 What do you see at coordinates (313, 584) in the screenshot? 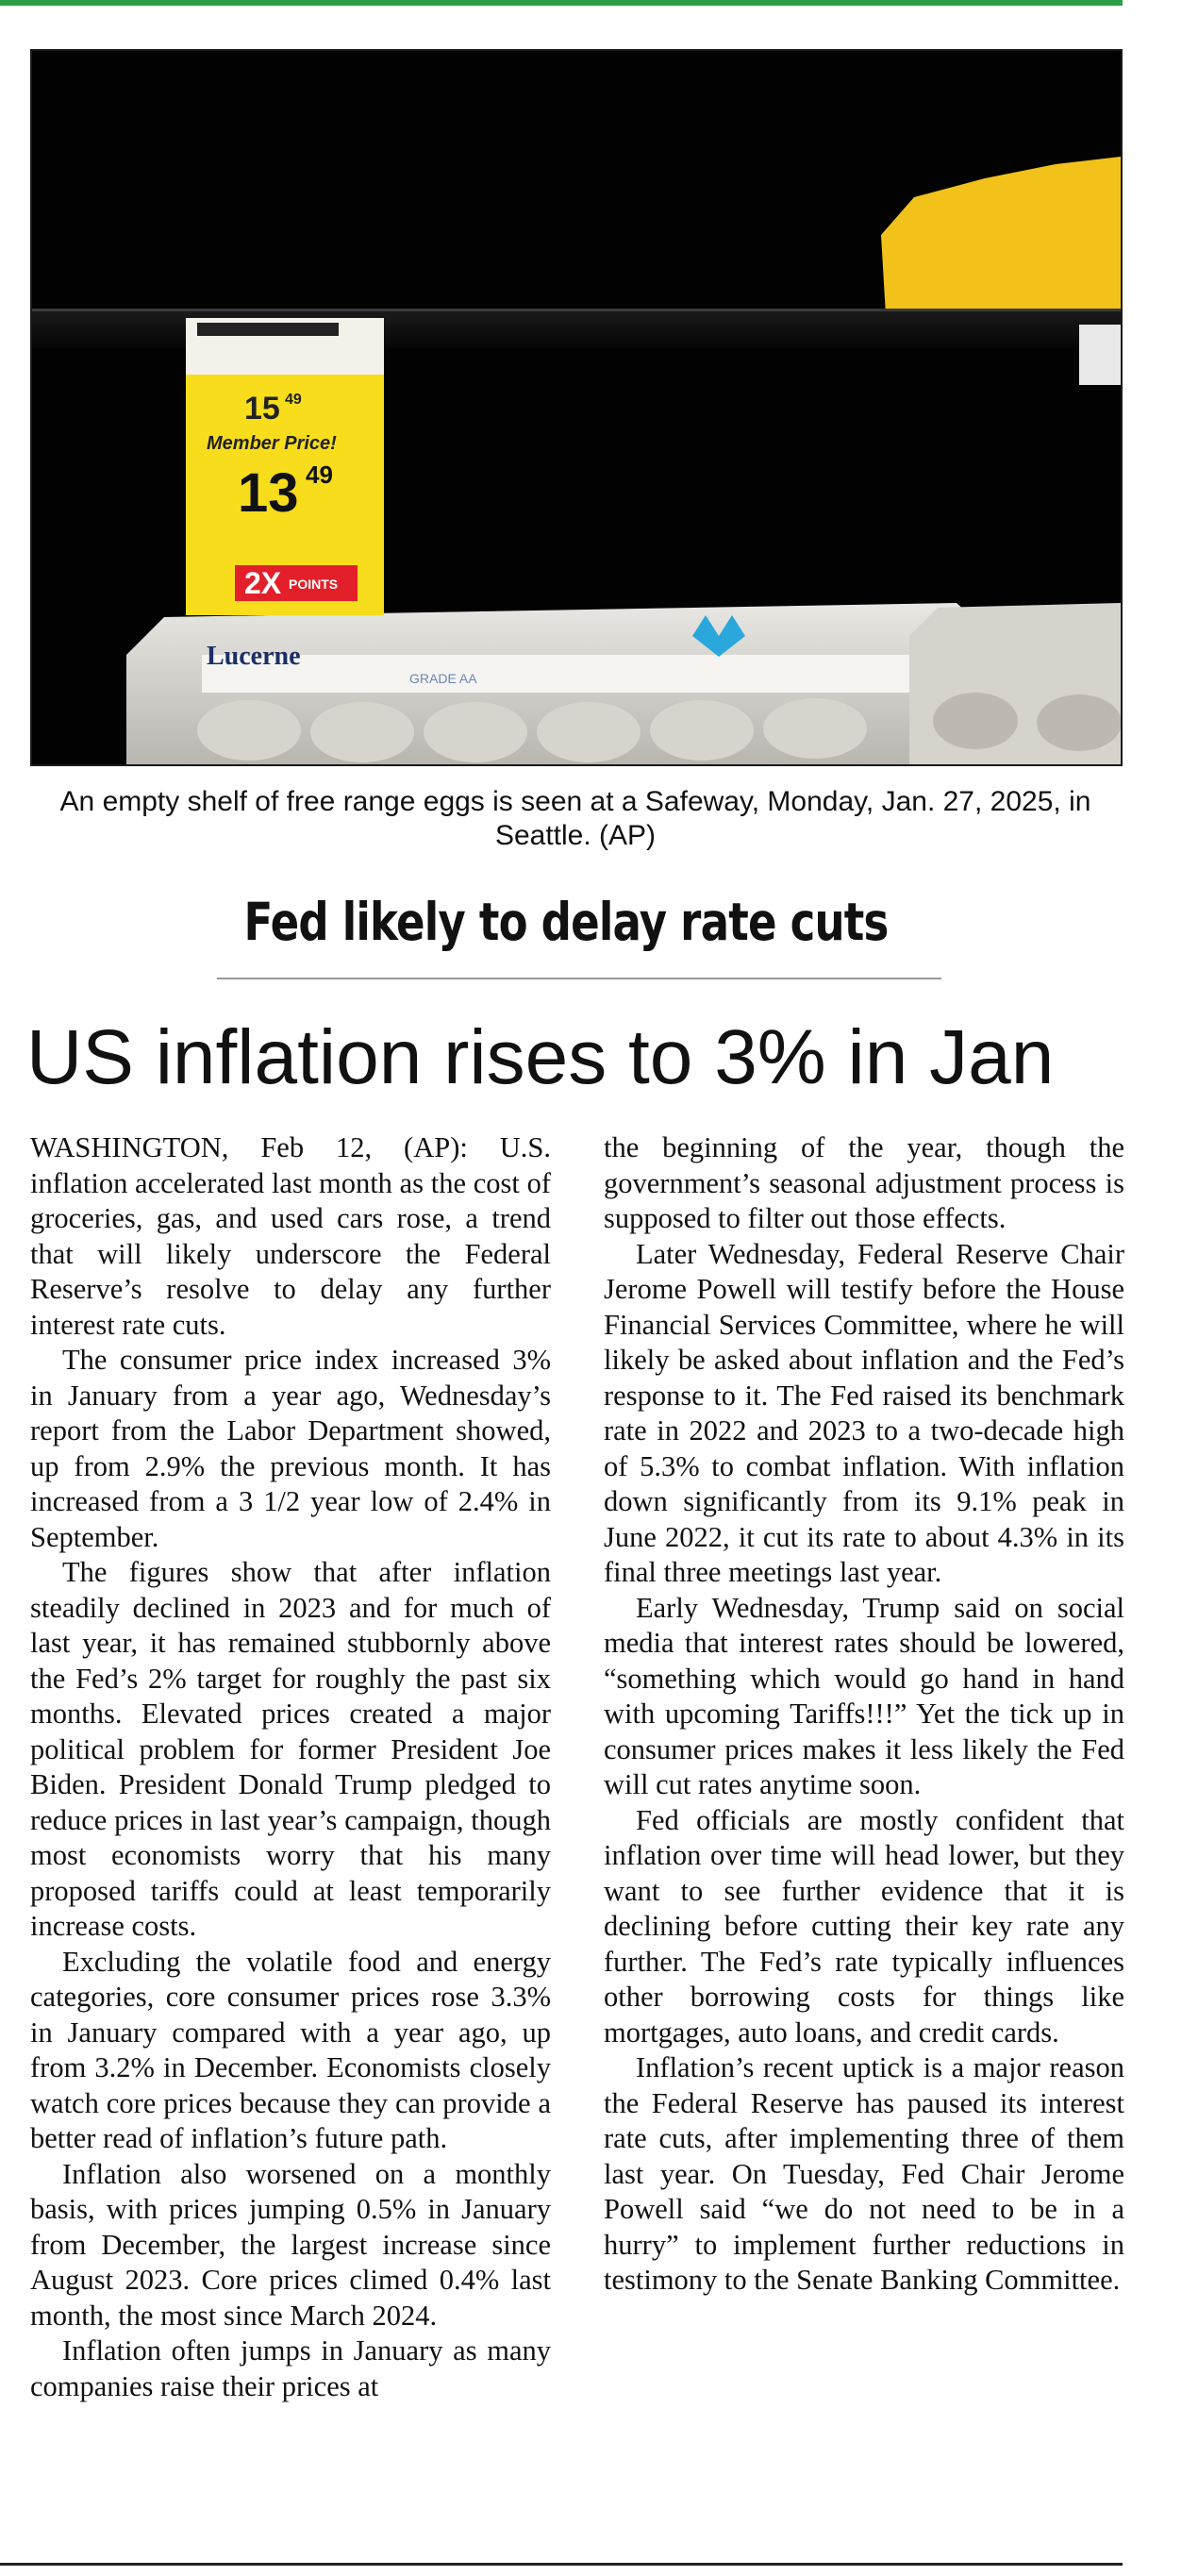
I see `points-label: POINTS` at bounding box center [313, 584].